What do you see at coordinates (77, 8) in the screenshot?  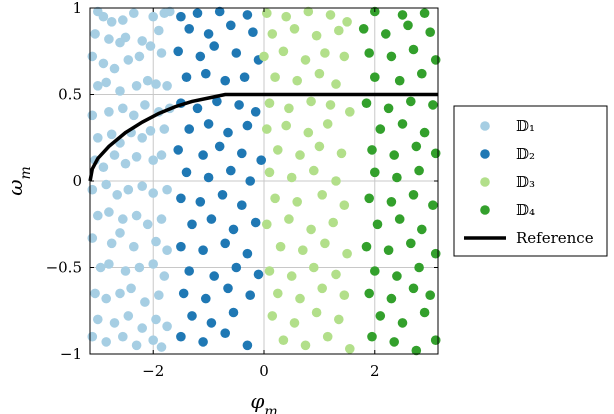 I see `y-tick-label-4: 1` at bounding box center [77, 8].